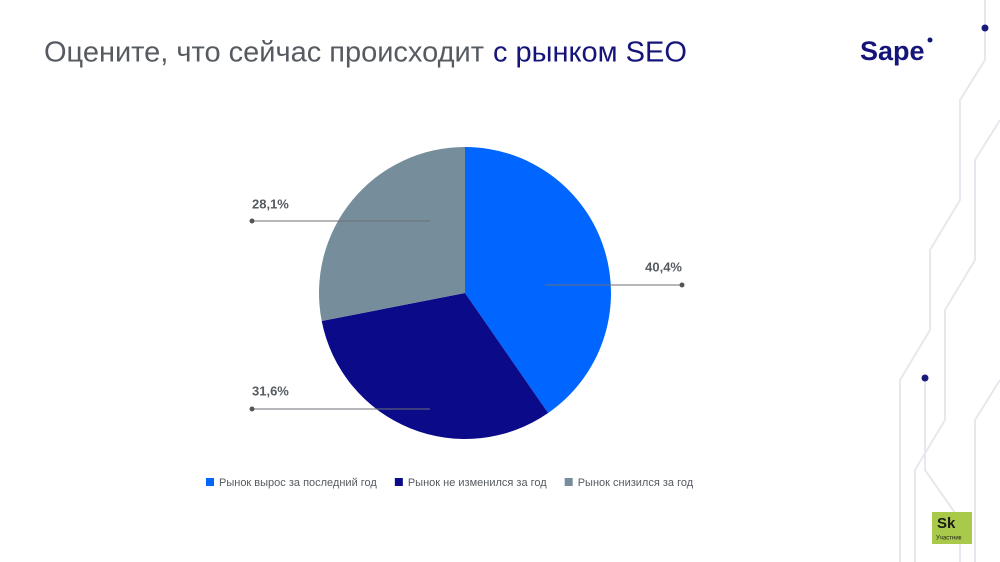 The width and height of the screenshot is (1000, 562). What do you see at coordinates (477, 483) in the screenshot?
I see `legend-label: Рынок не изменился за год` at bounding box center [477, 483].